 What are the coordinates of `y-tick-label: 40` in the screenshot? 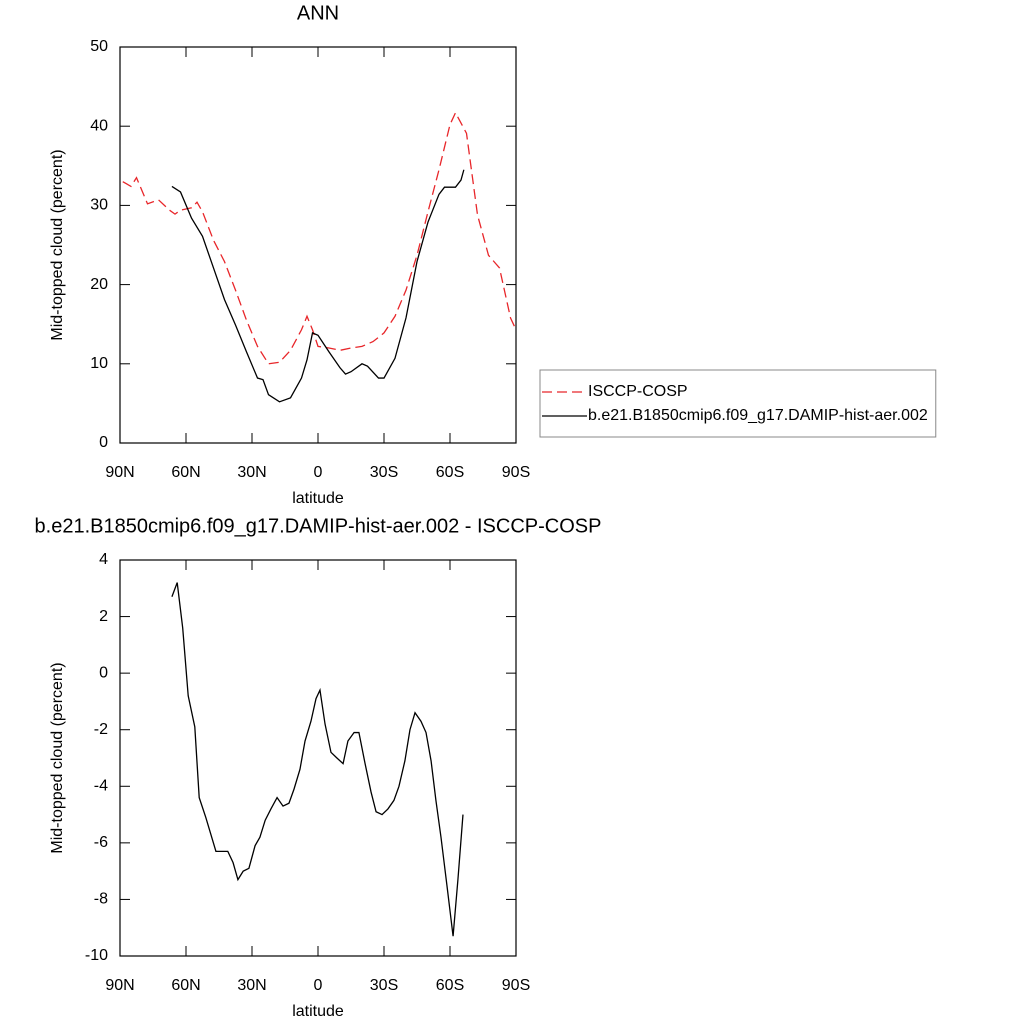 It's located at (99, 125).